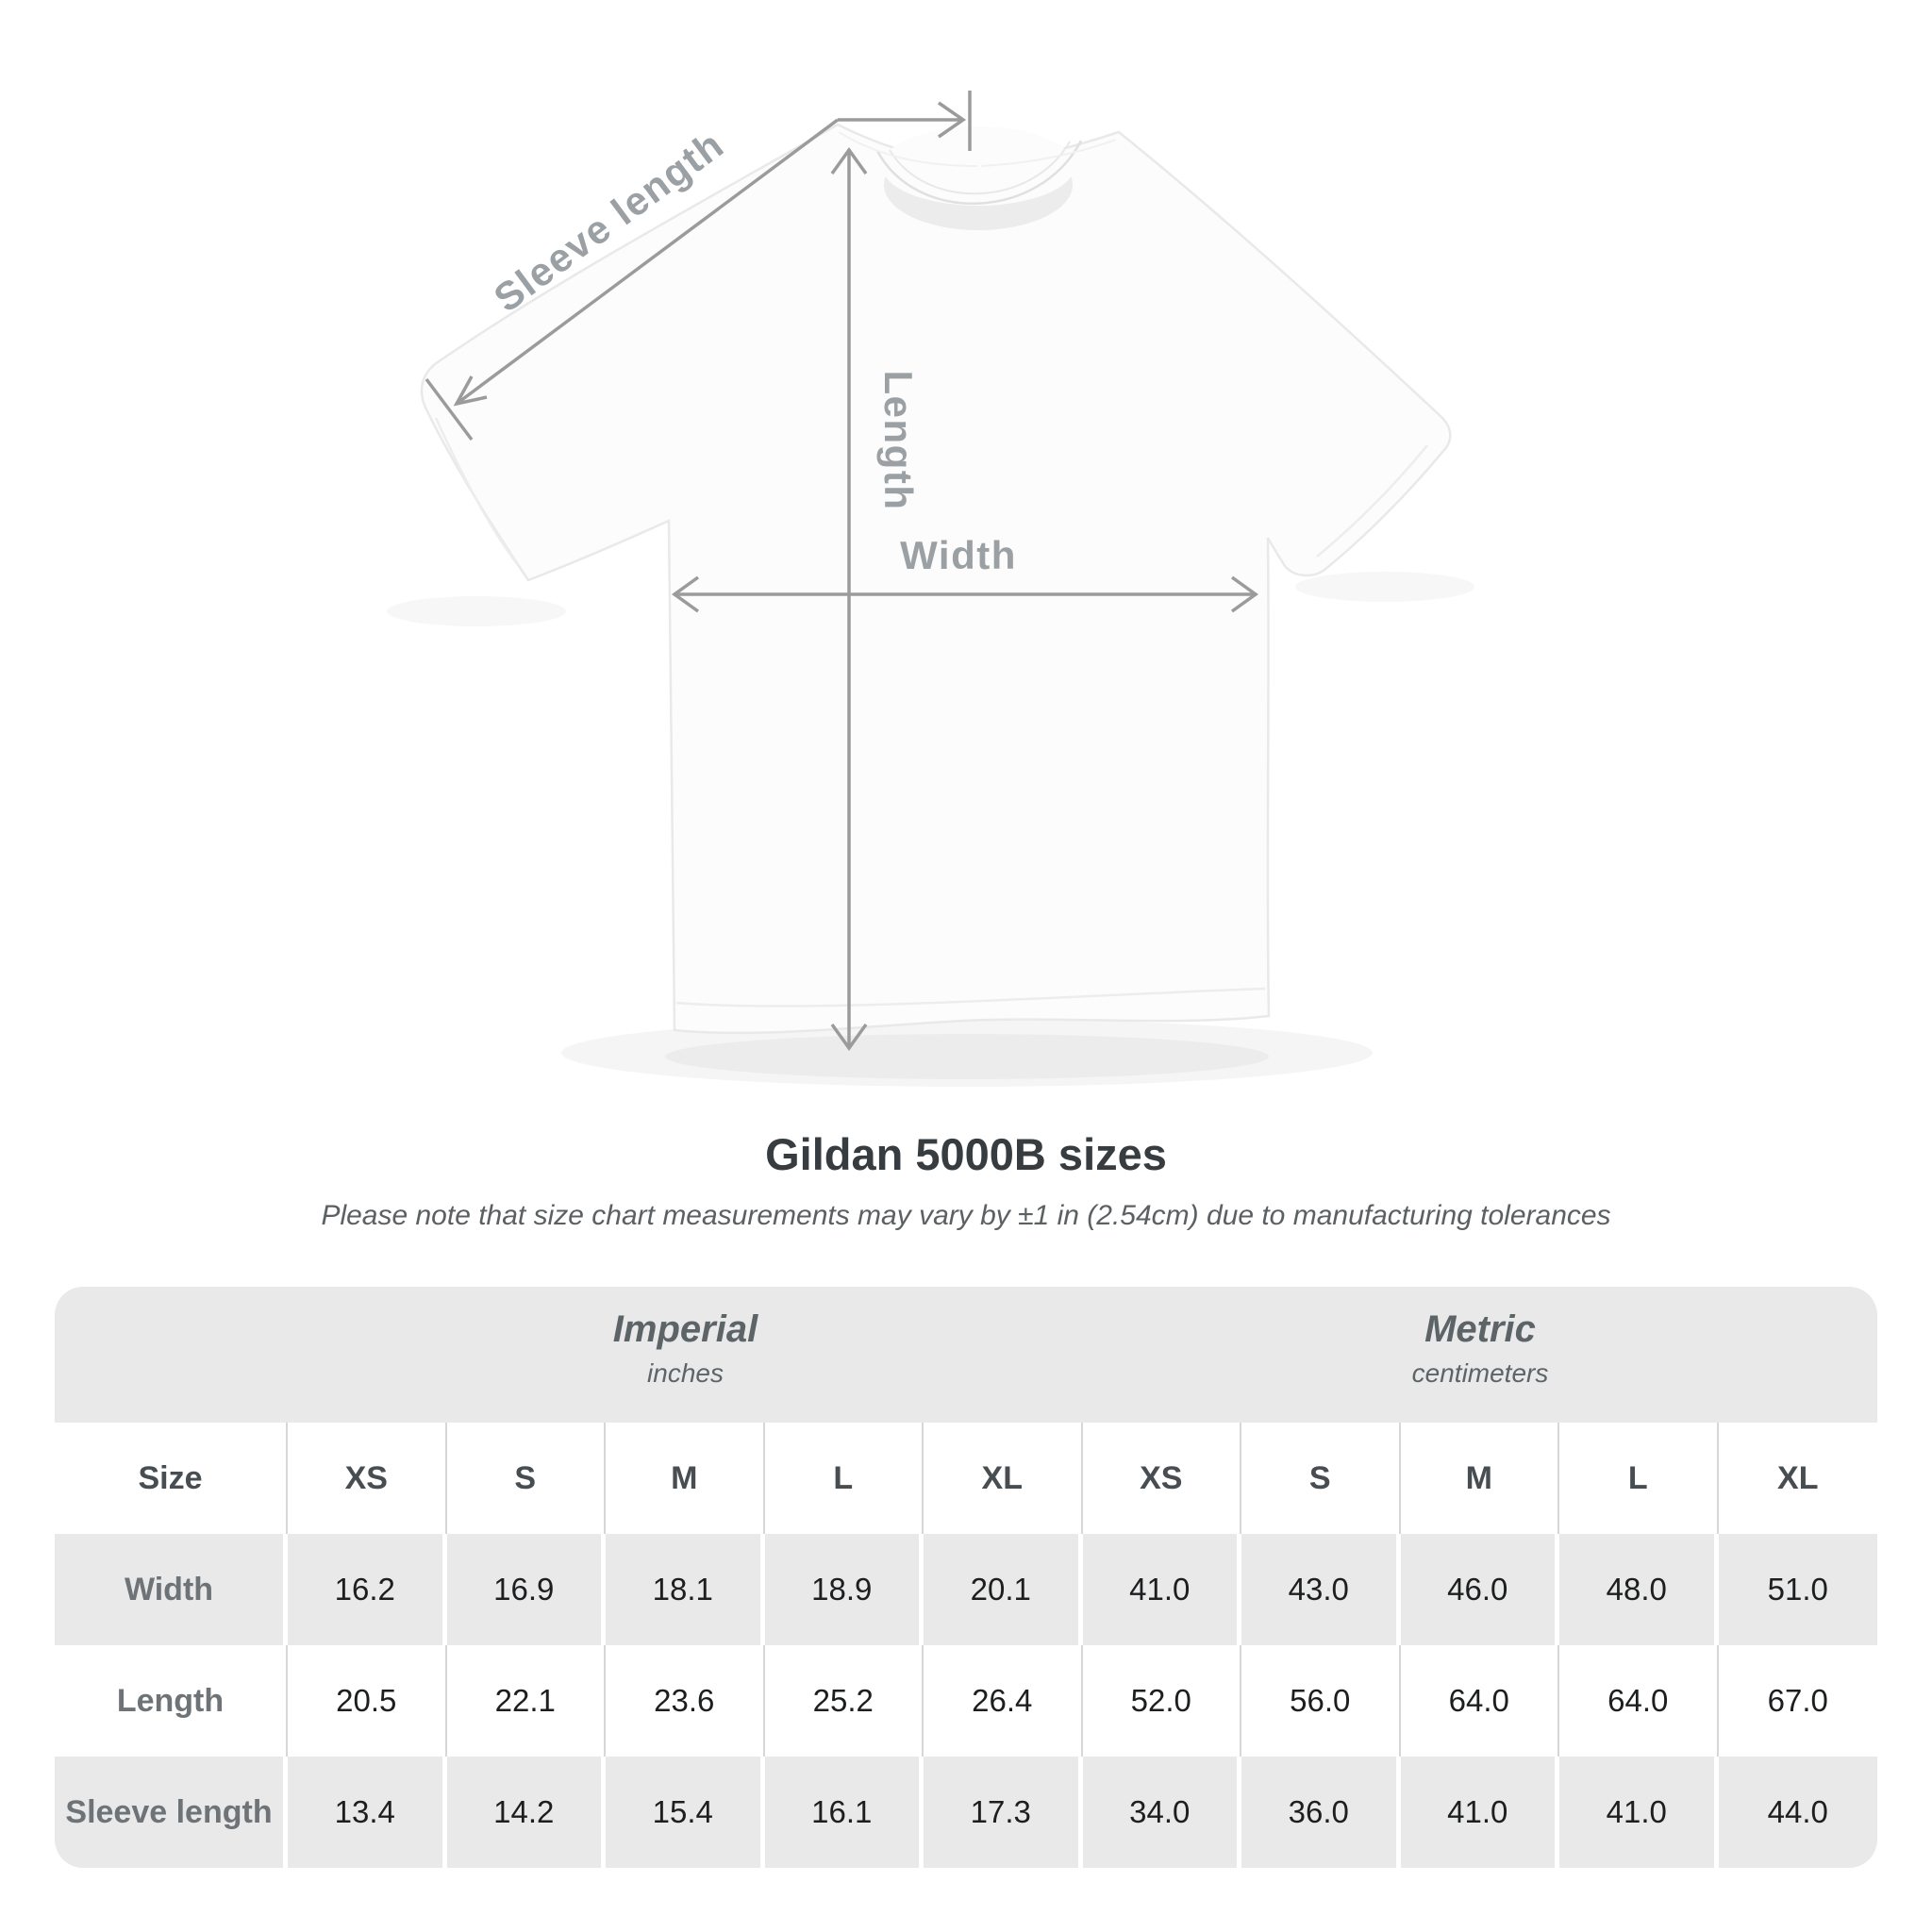  I want to click on arrowhead-left, so click(686, 594).